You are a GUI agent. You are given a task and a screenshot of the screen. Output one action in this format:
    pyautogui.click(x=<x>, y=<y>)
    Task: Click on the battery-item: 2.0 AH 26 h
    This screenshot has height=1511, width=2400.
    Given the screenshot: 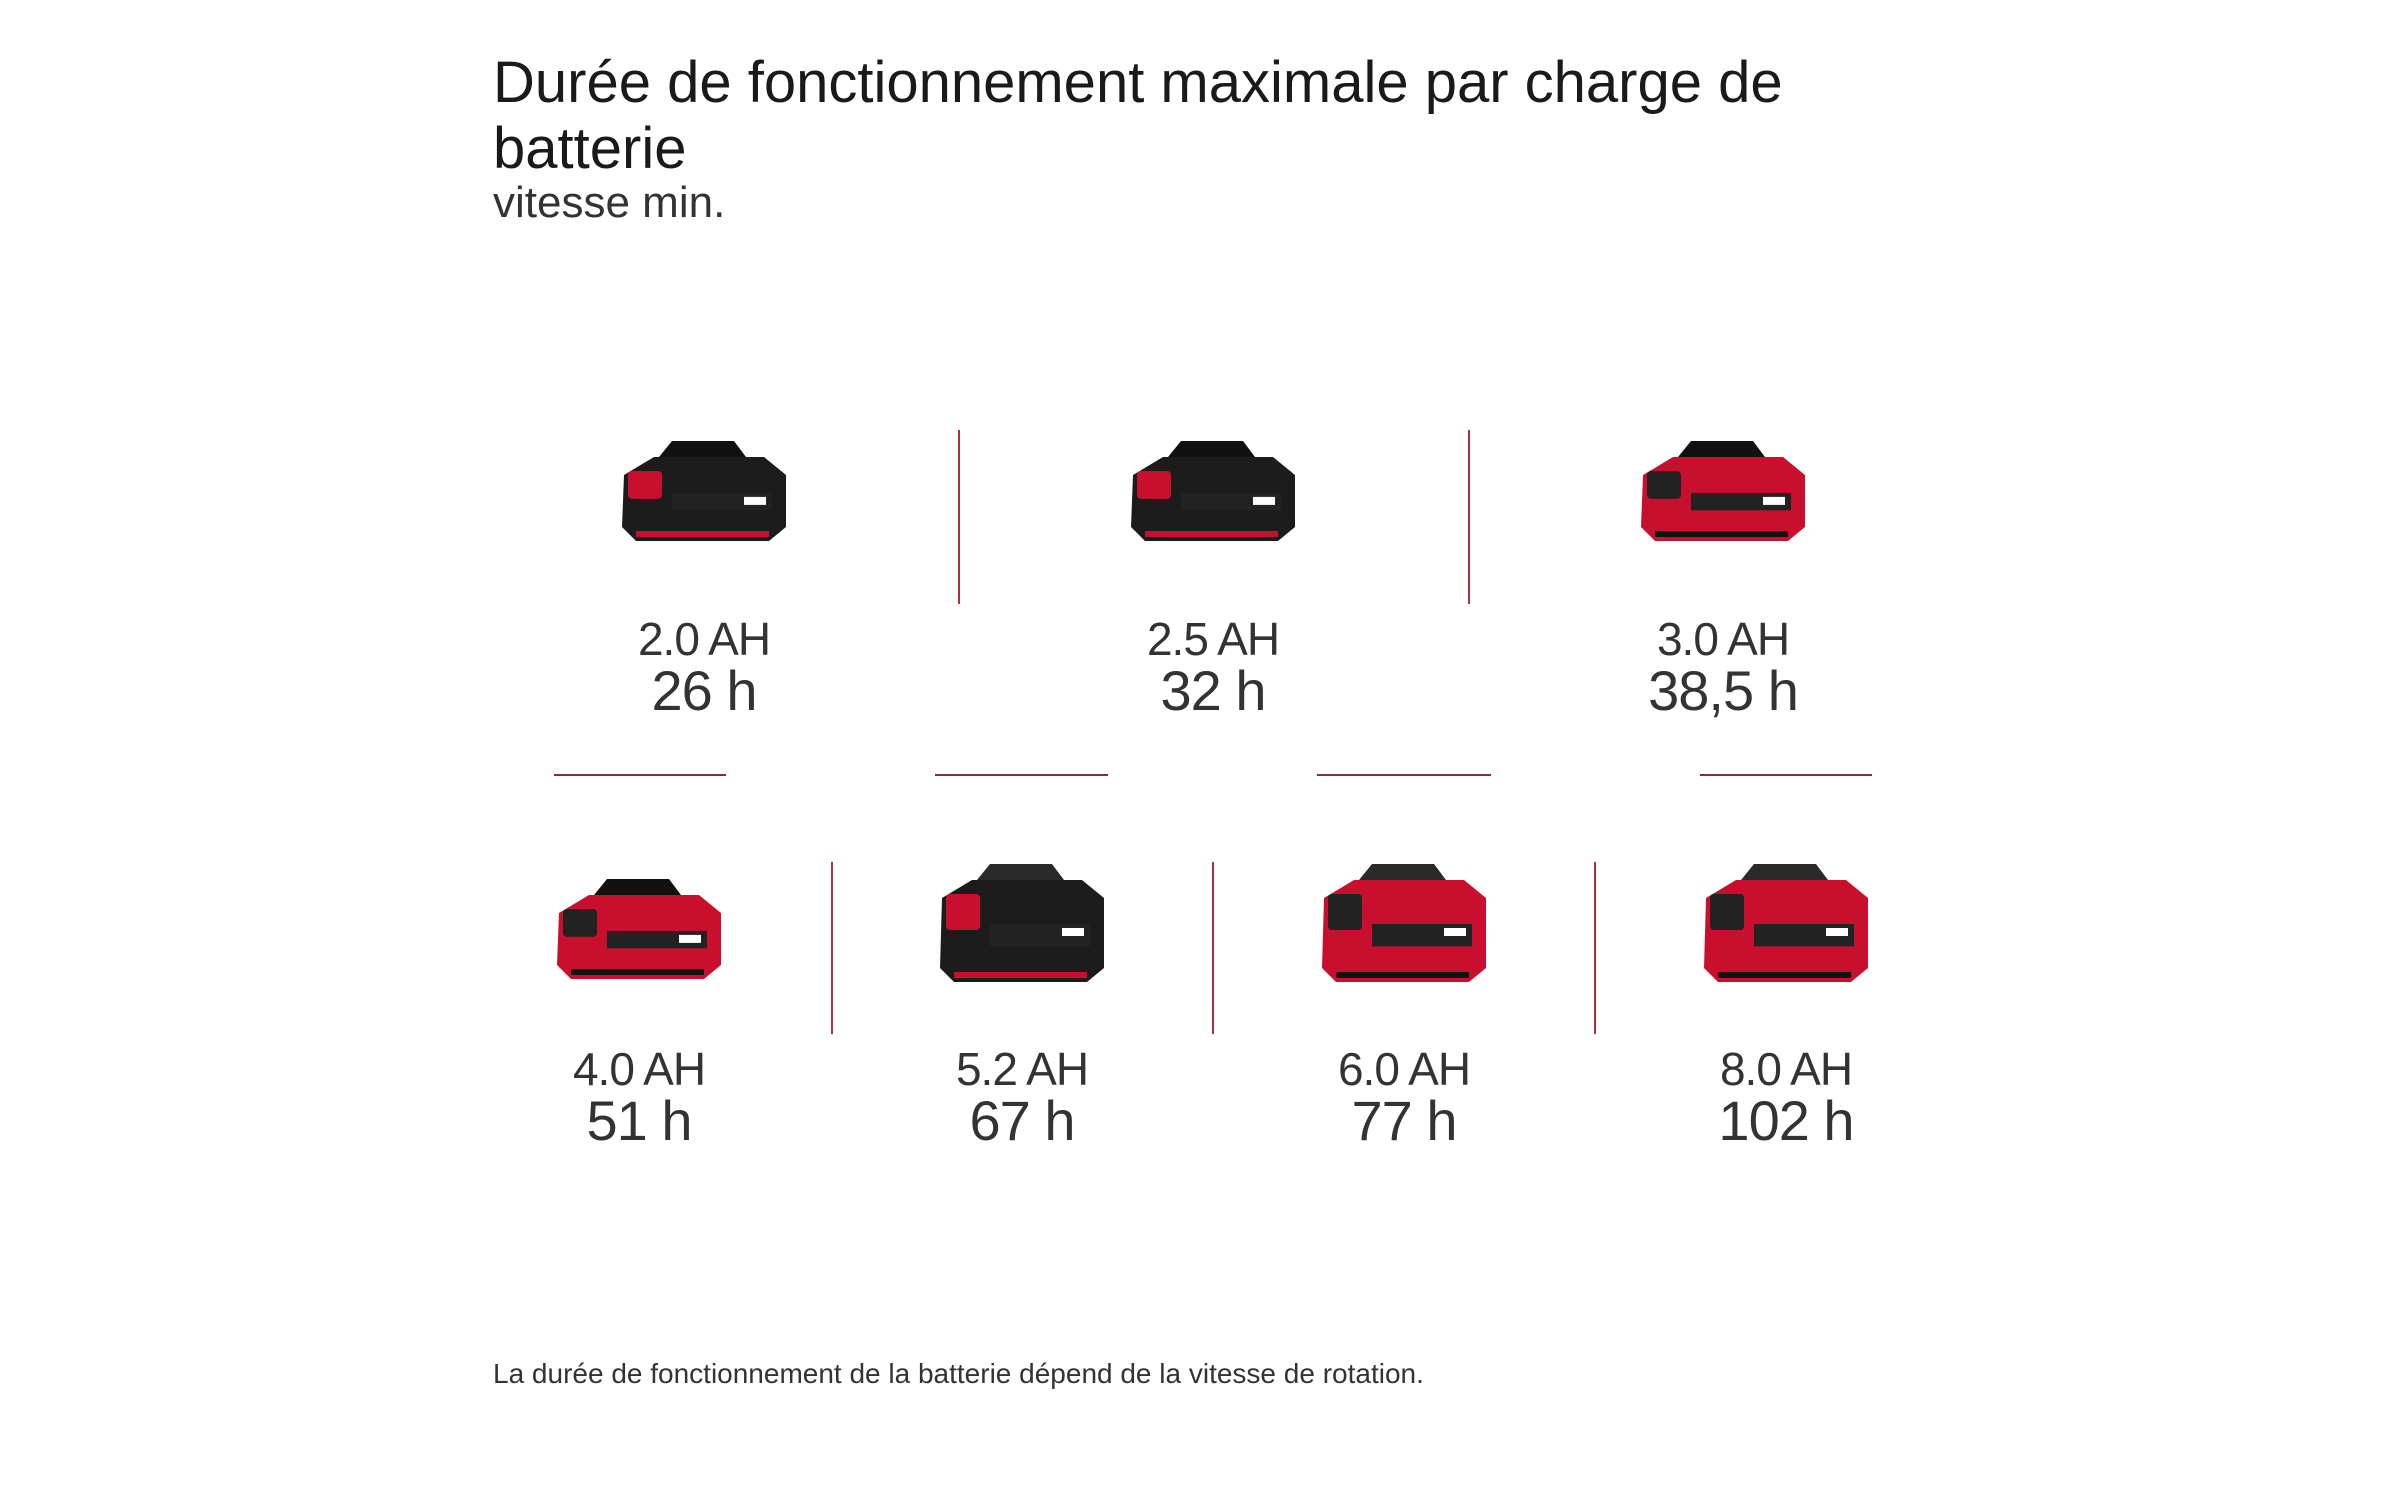 What is the action you would take?
    pyautogui.click(x=704, y=572)
    